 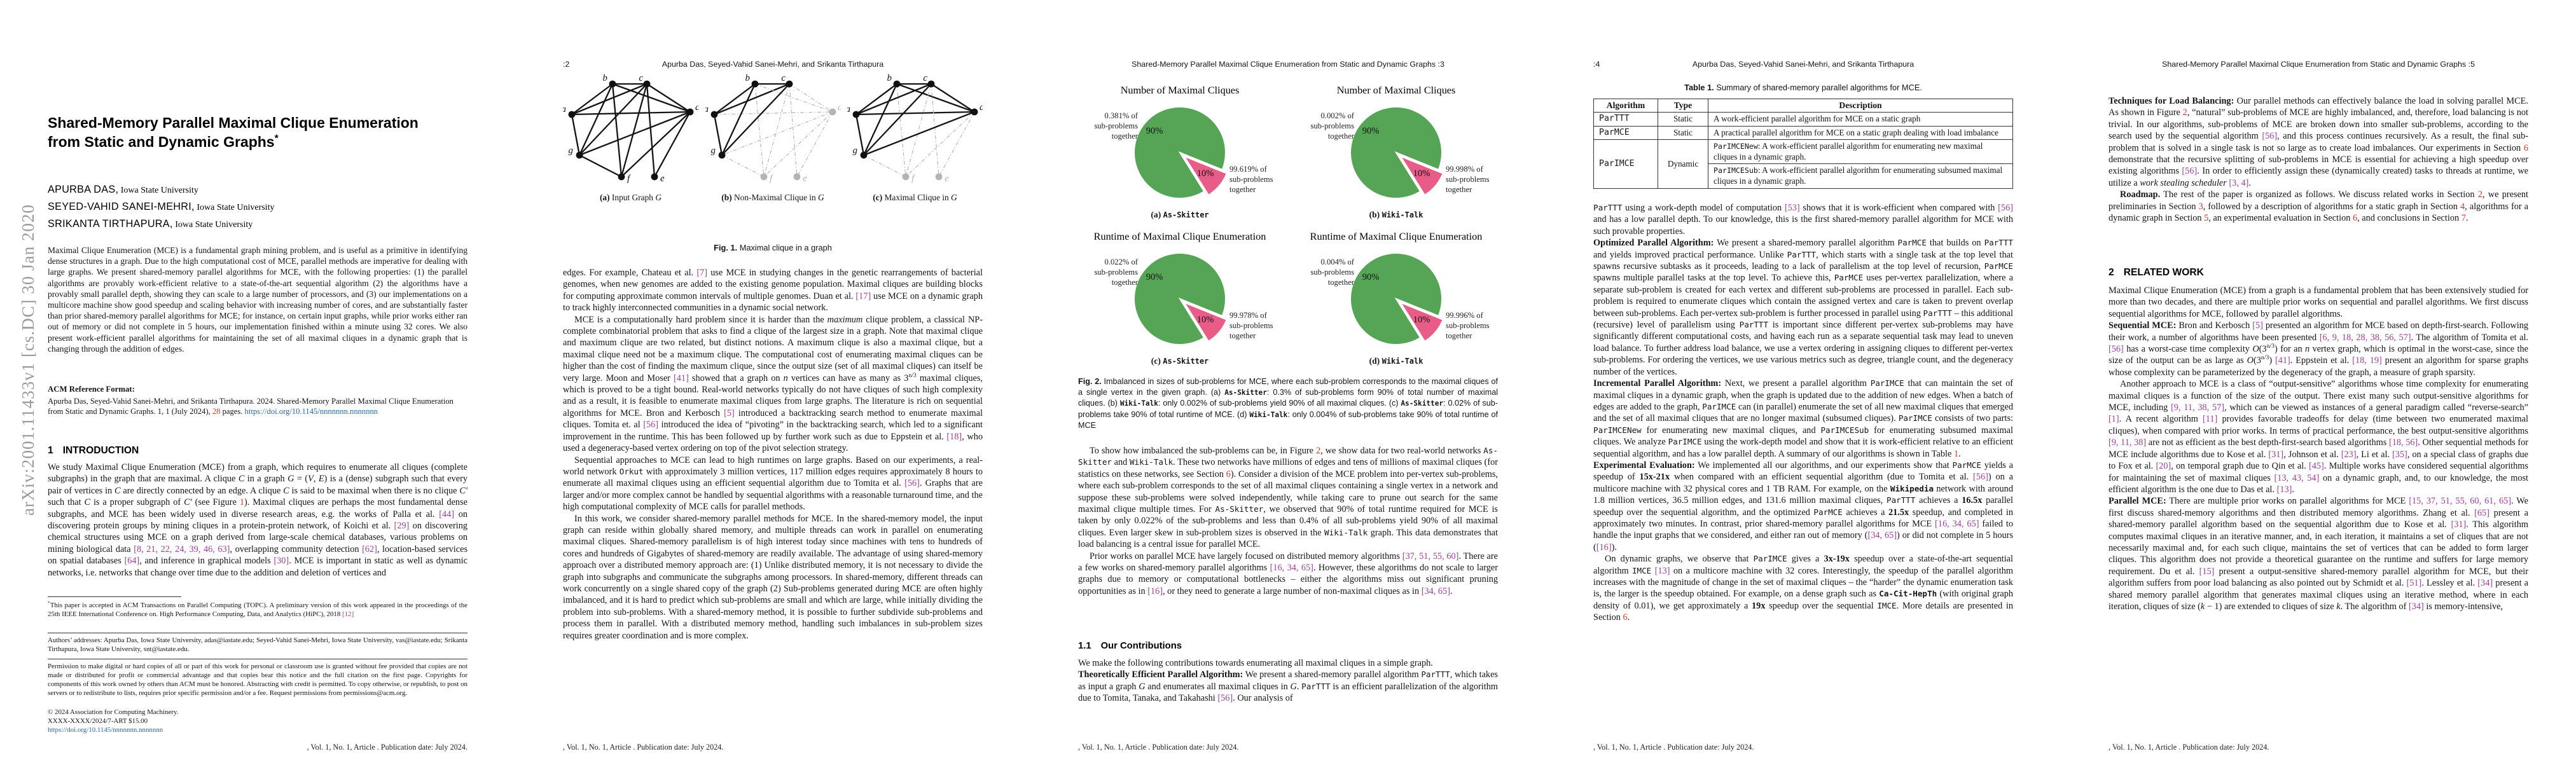 I want to click on type-cell: Dynamic, so click(x=1683, y=164).